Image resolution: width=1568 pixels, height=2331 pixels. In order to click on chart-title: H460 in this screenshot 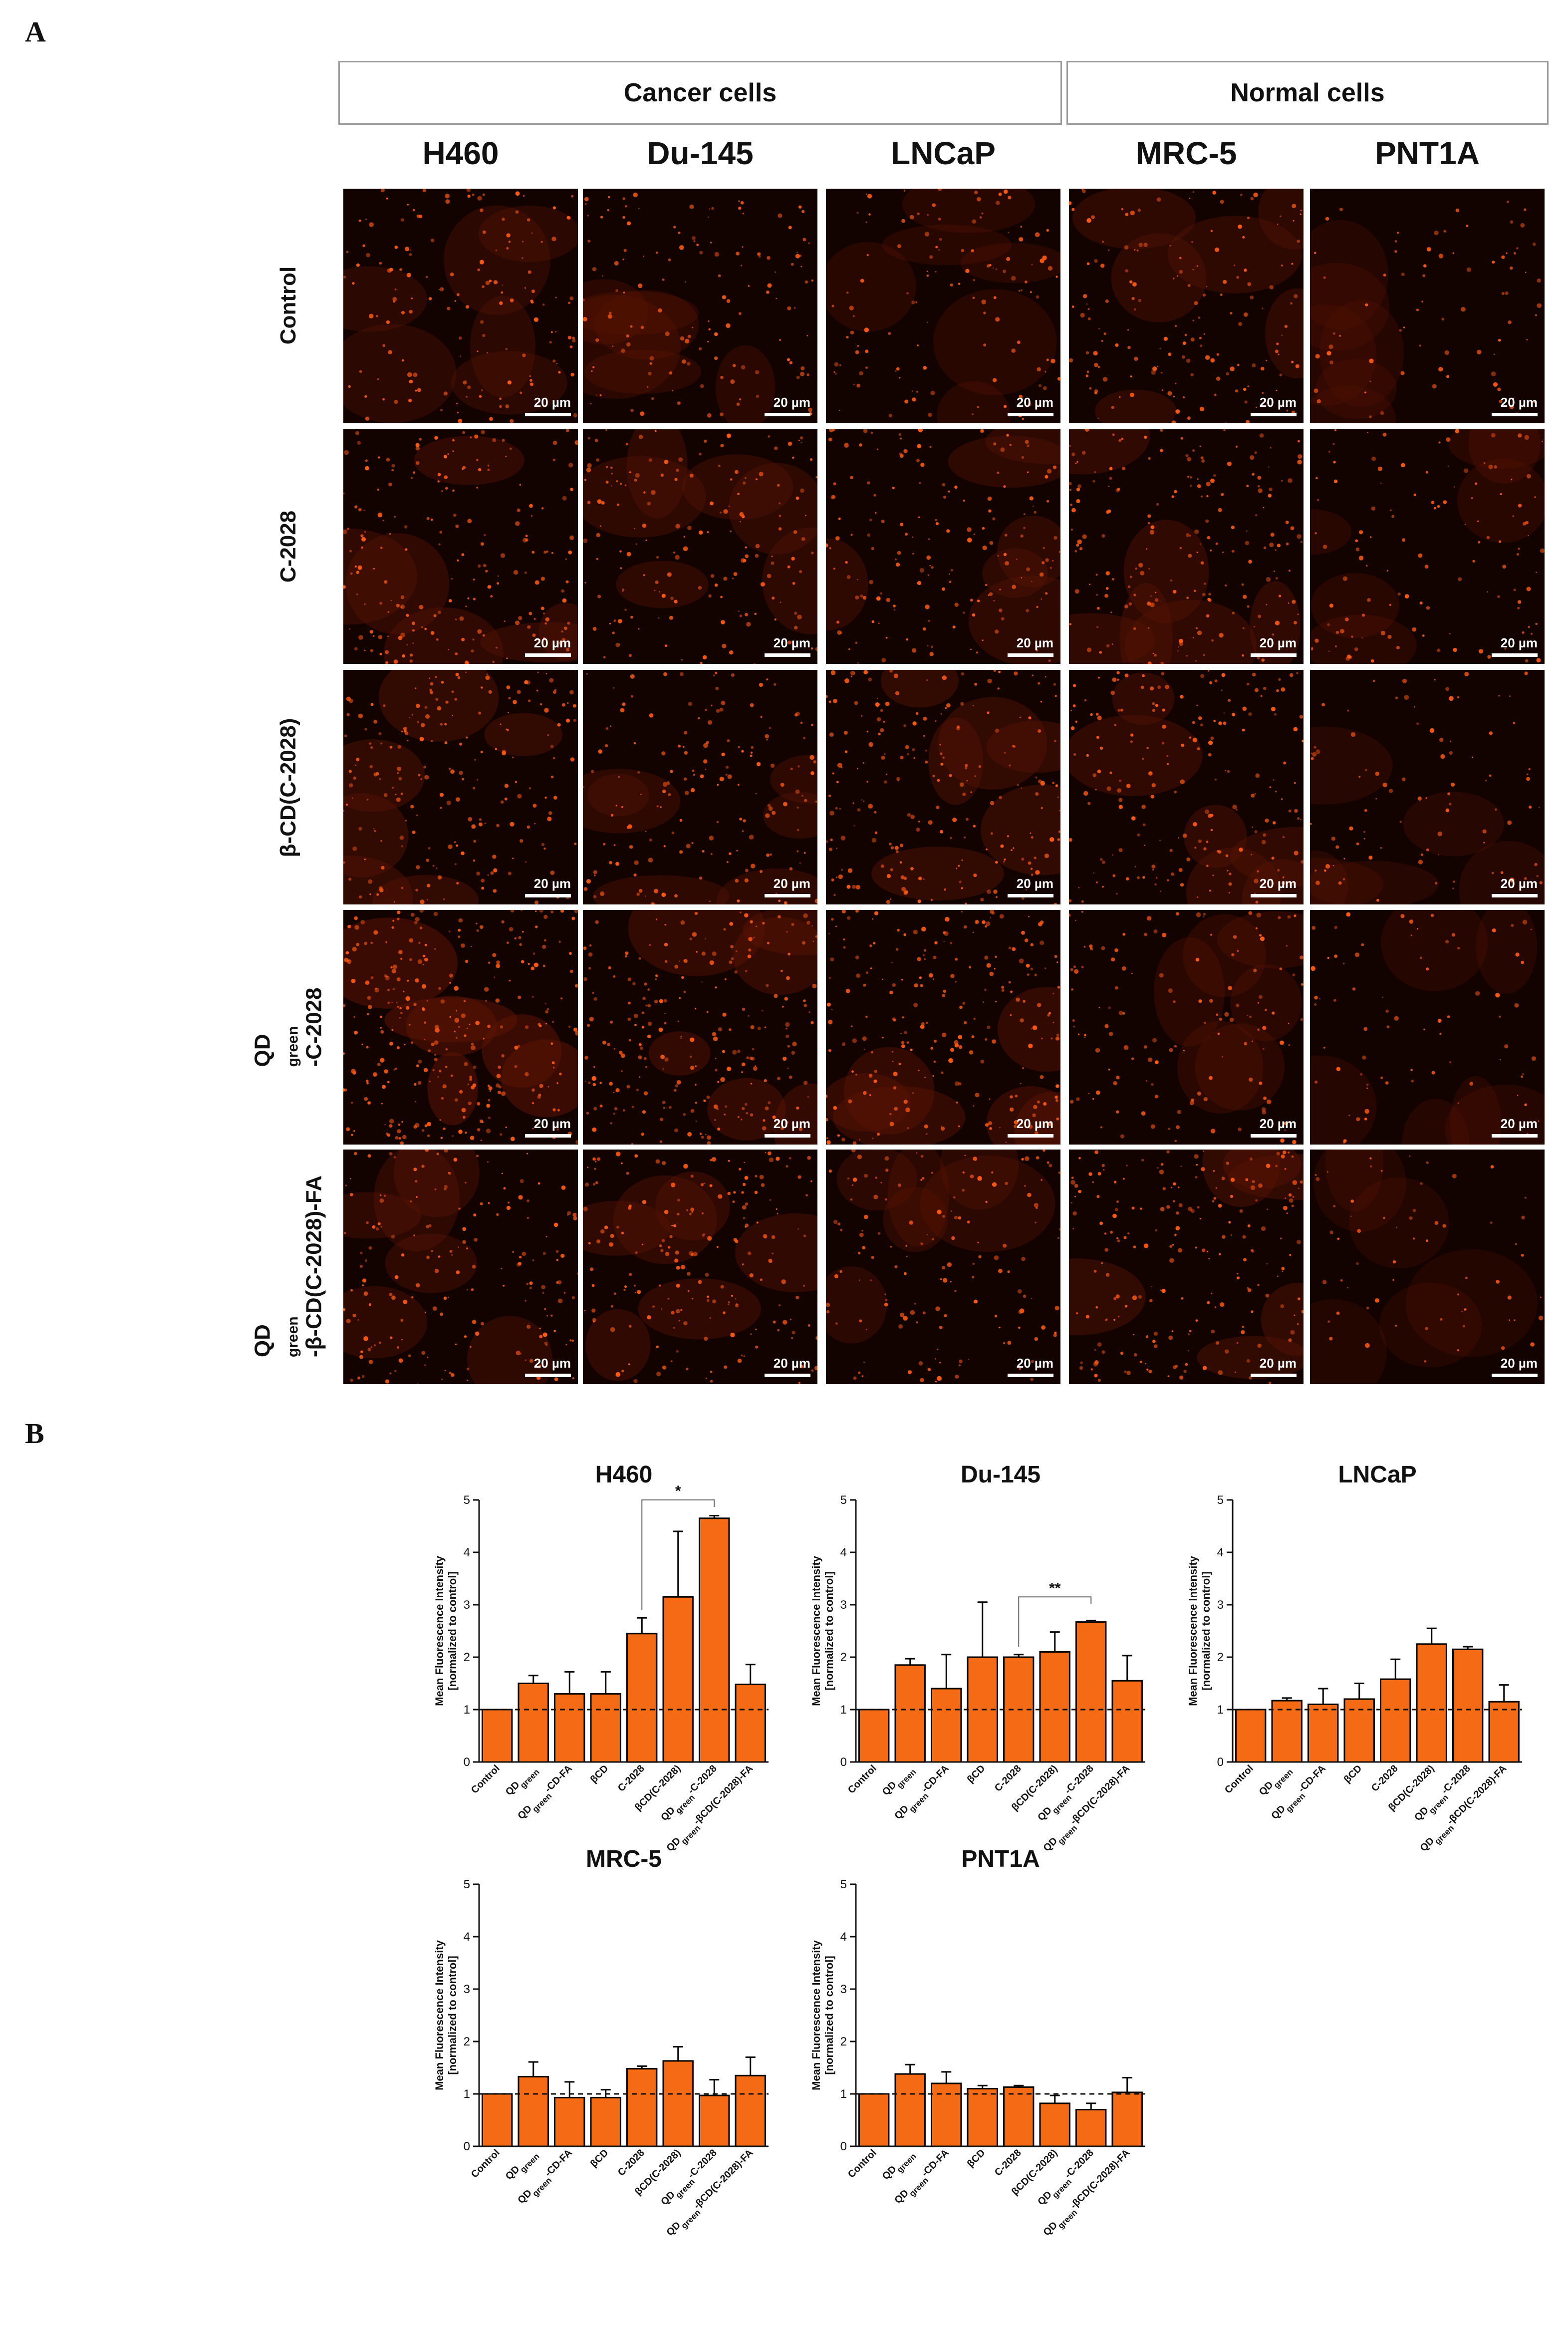, I will do `click(624, 1475)`.